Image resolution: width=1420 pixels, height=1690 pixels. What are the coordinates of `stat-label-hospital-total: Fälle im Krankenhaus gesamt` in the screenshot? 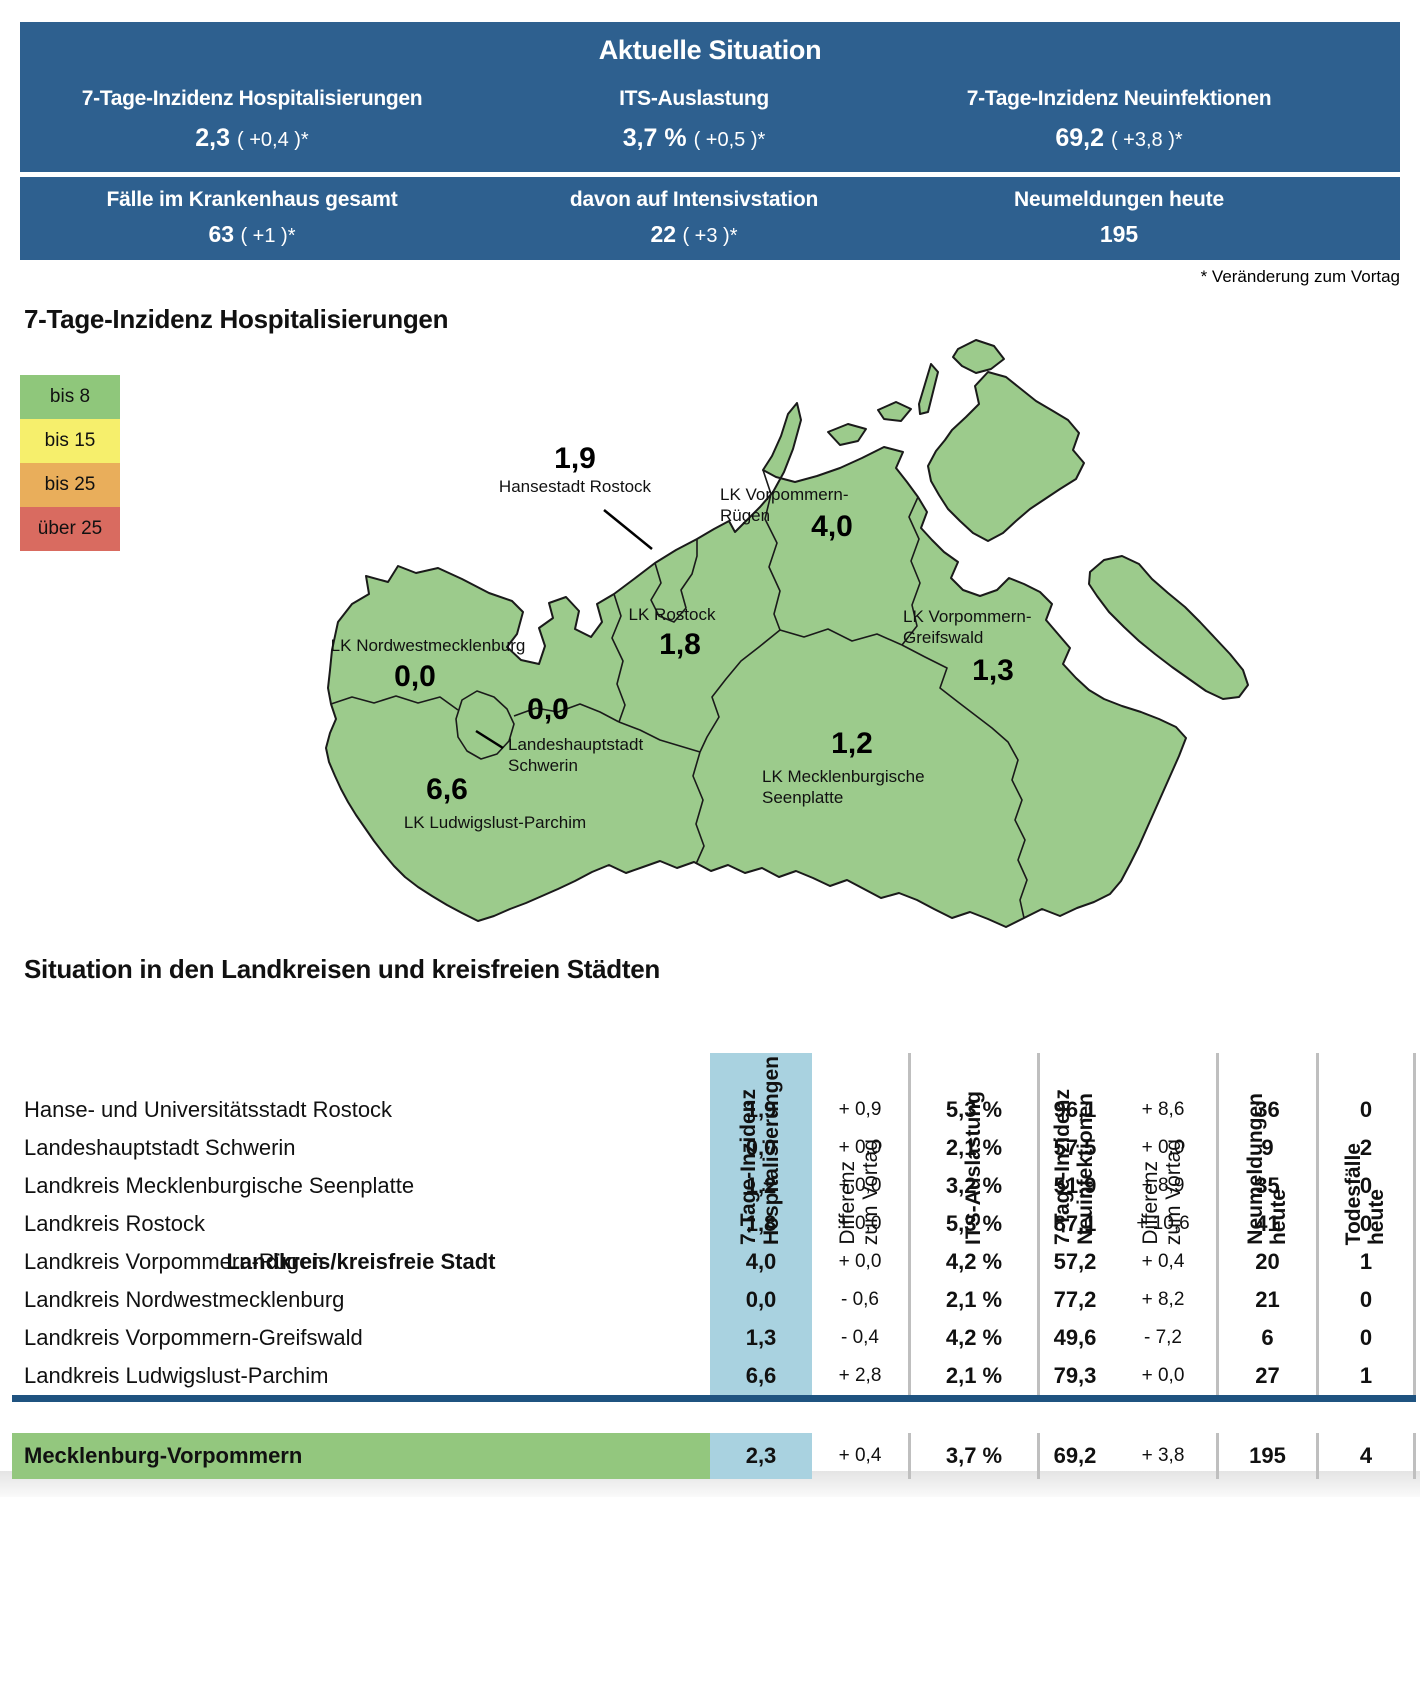 It's located at (252, 199).